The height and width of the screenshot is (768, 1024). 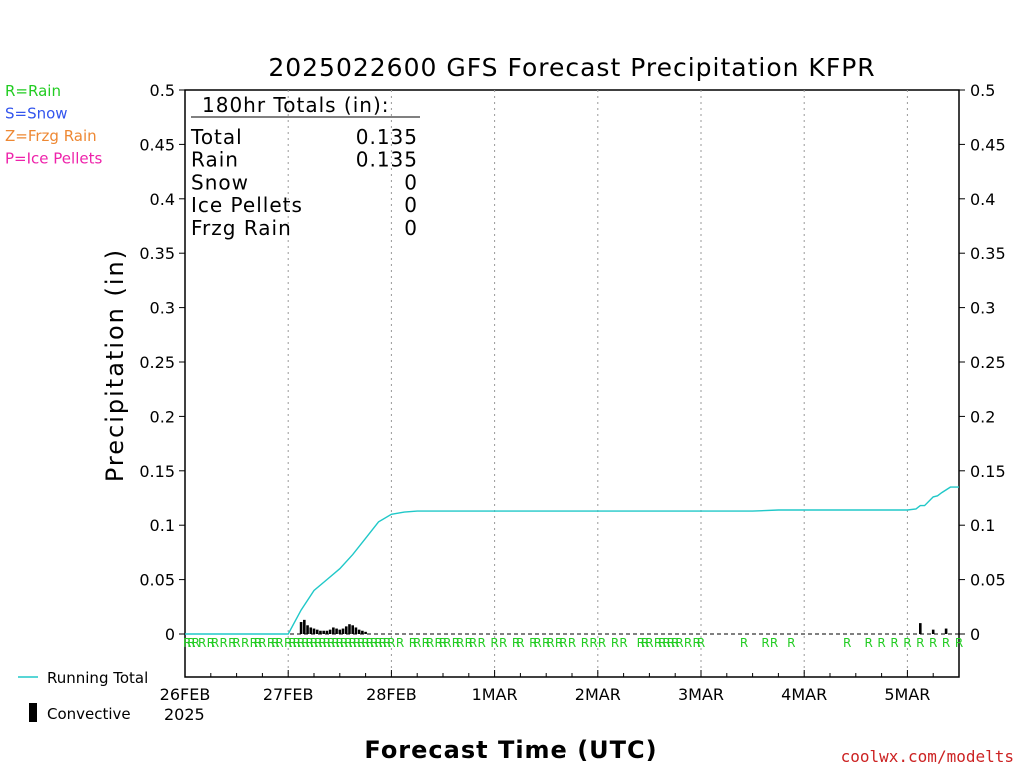 What do you see at coordinates (170, 634) in the screenshot?
I see `y-tick-label-left: 0` at bounding box center [170, 634].